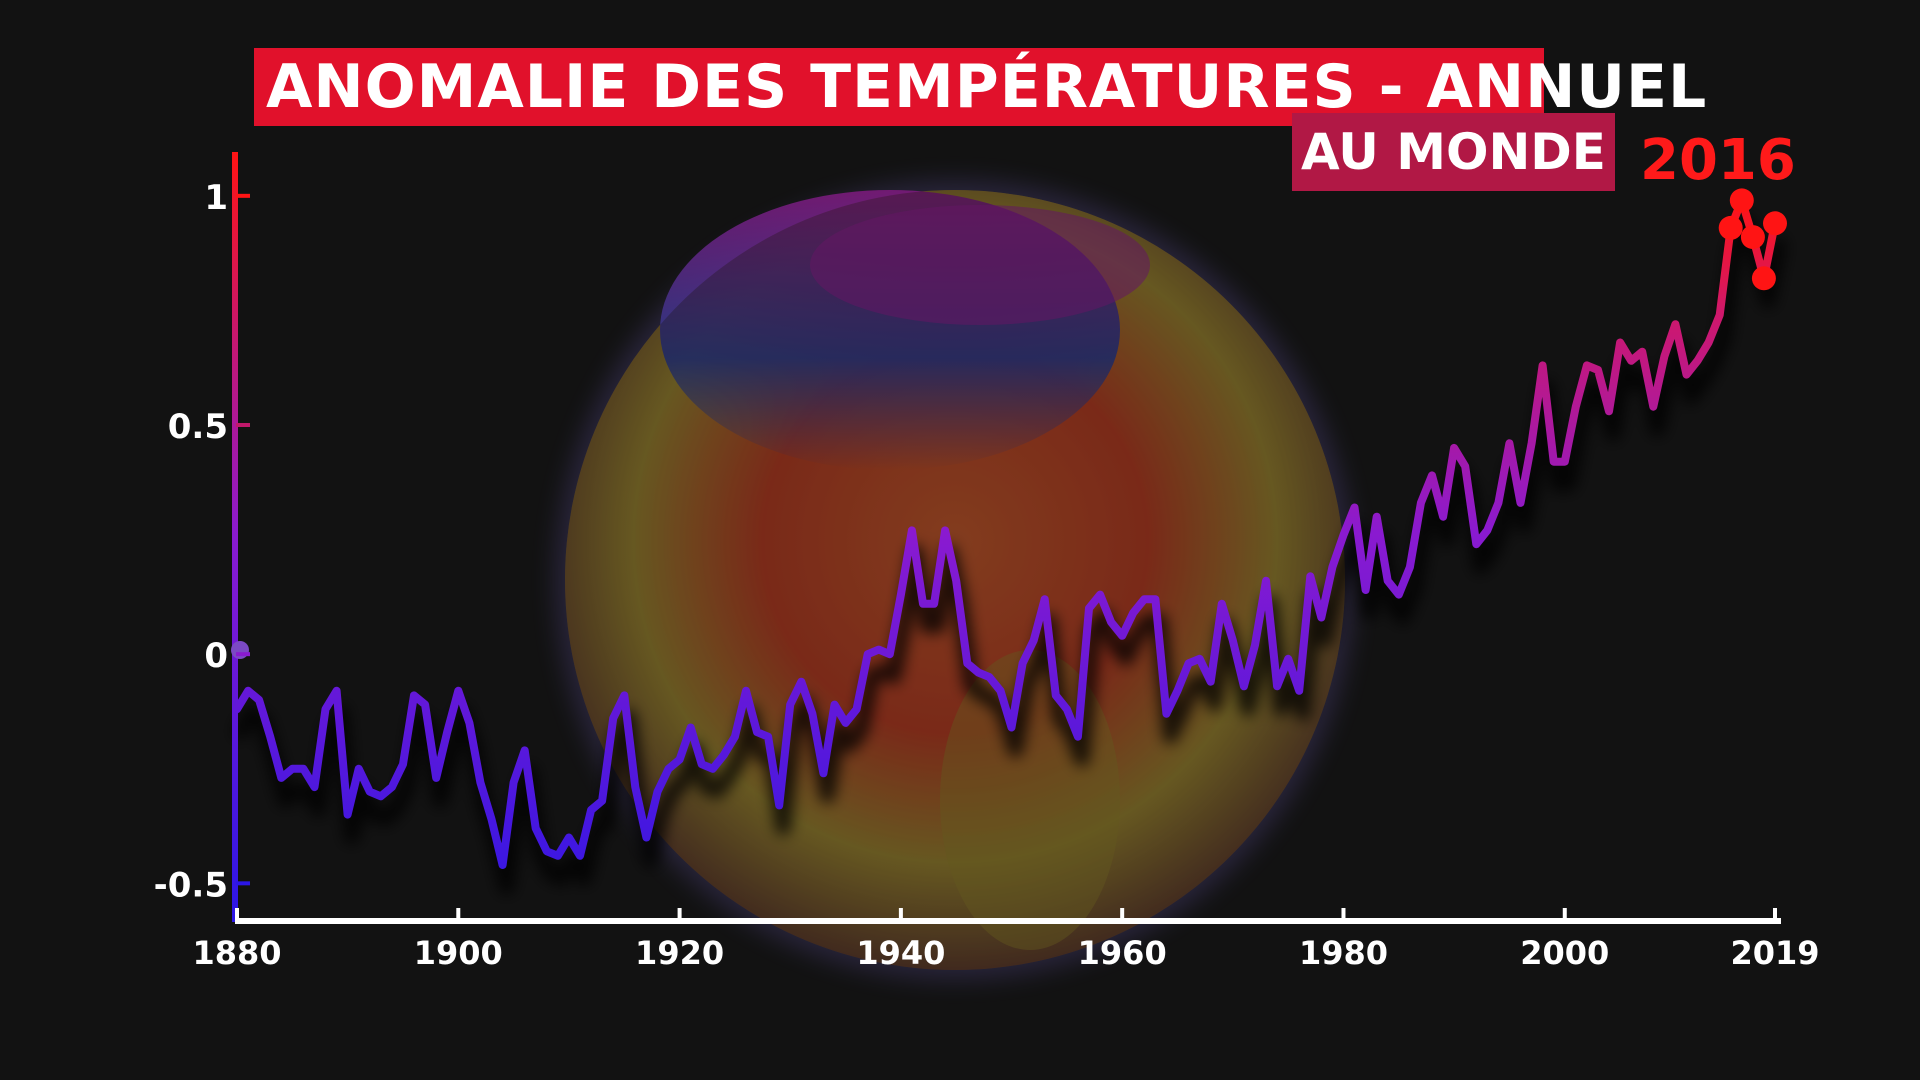 The width and height of the screenshot is (1920, 1080). What do you see at coordinates (1122, 953) in the screenshot?
I see `x-tick-label: 1960` at bounding box center [1122, 953].